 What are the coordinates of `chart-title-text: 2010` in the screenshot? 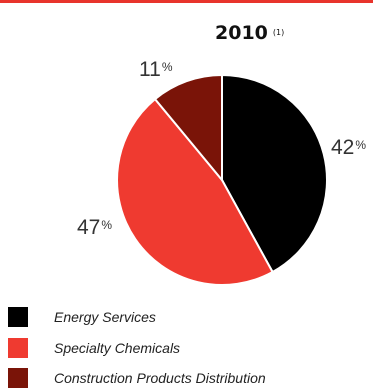 It's located at (241, 33).